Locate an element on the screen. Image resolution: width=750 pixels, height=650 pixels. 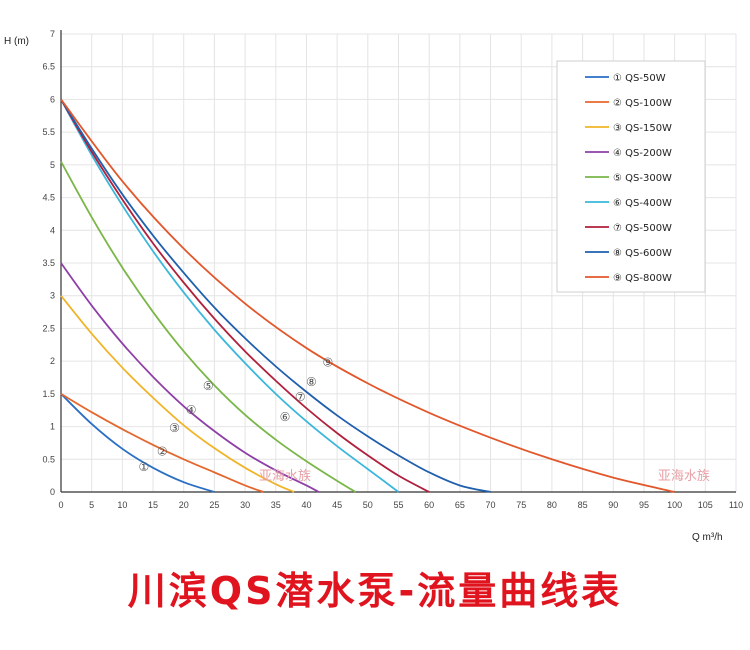
curve-marker: ⑦ is located at coordinates (300, 397).